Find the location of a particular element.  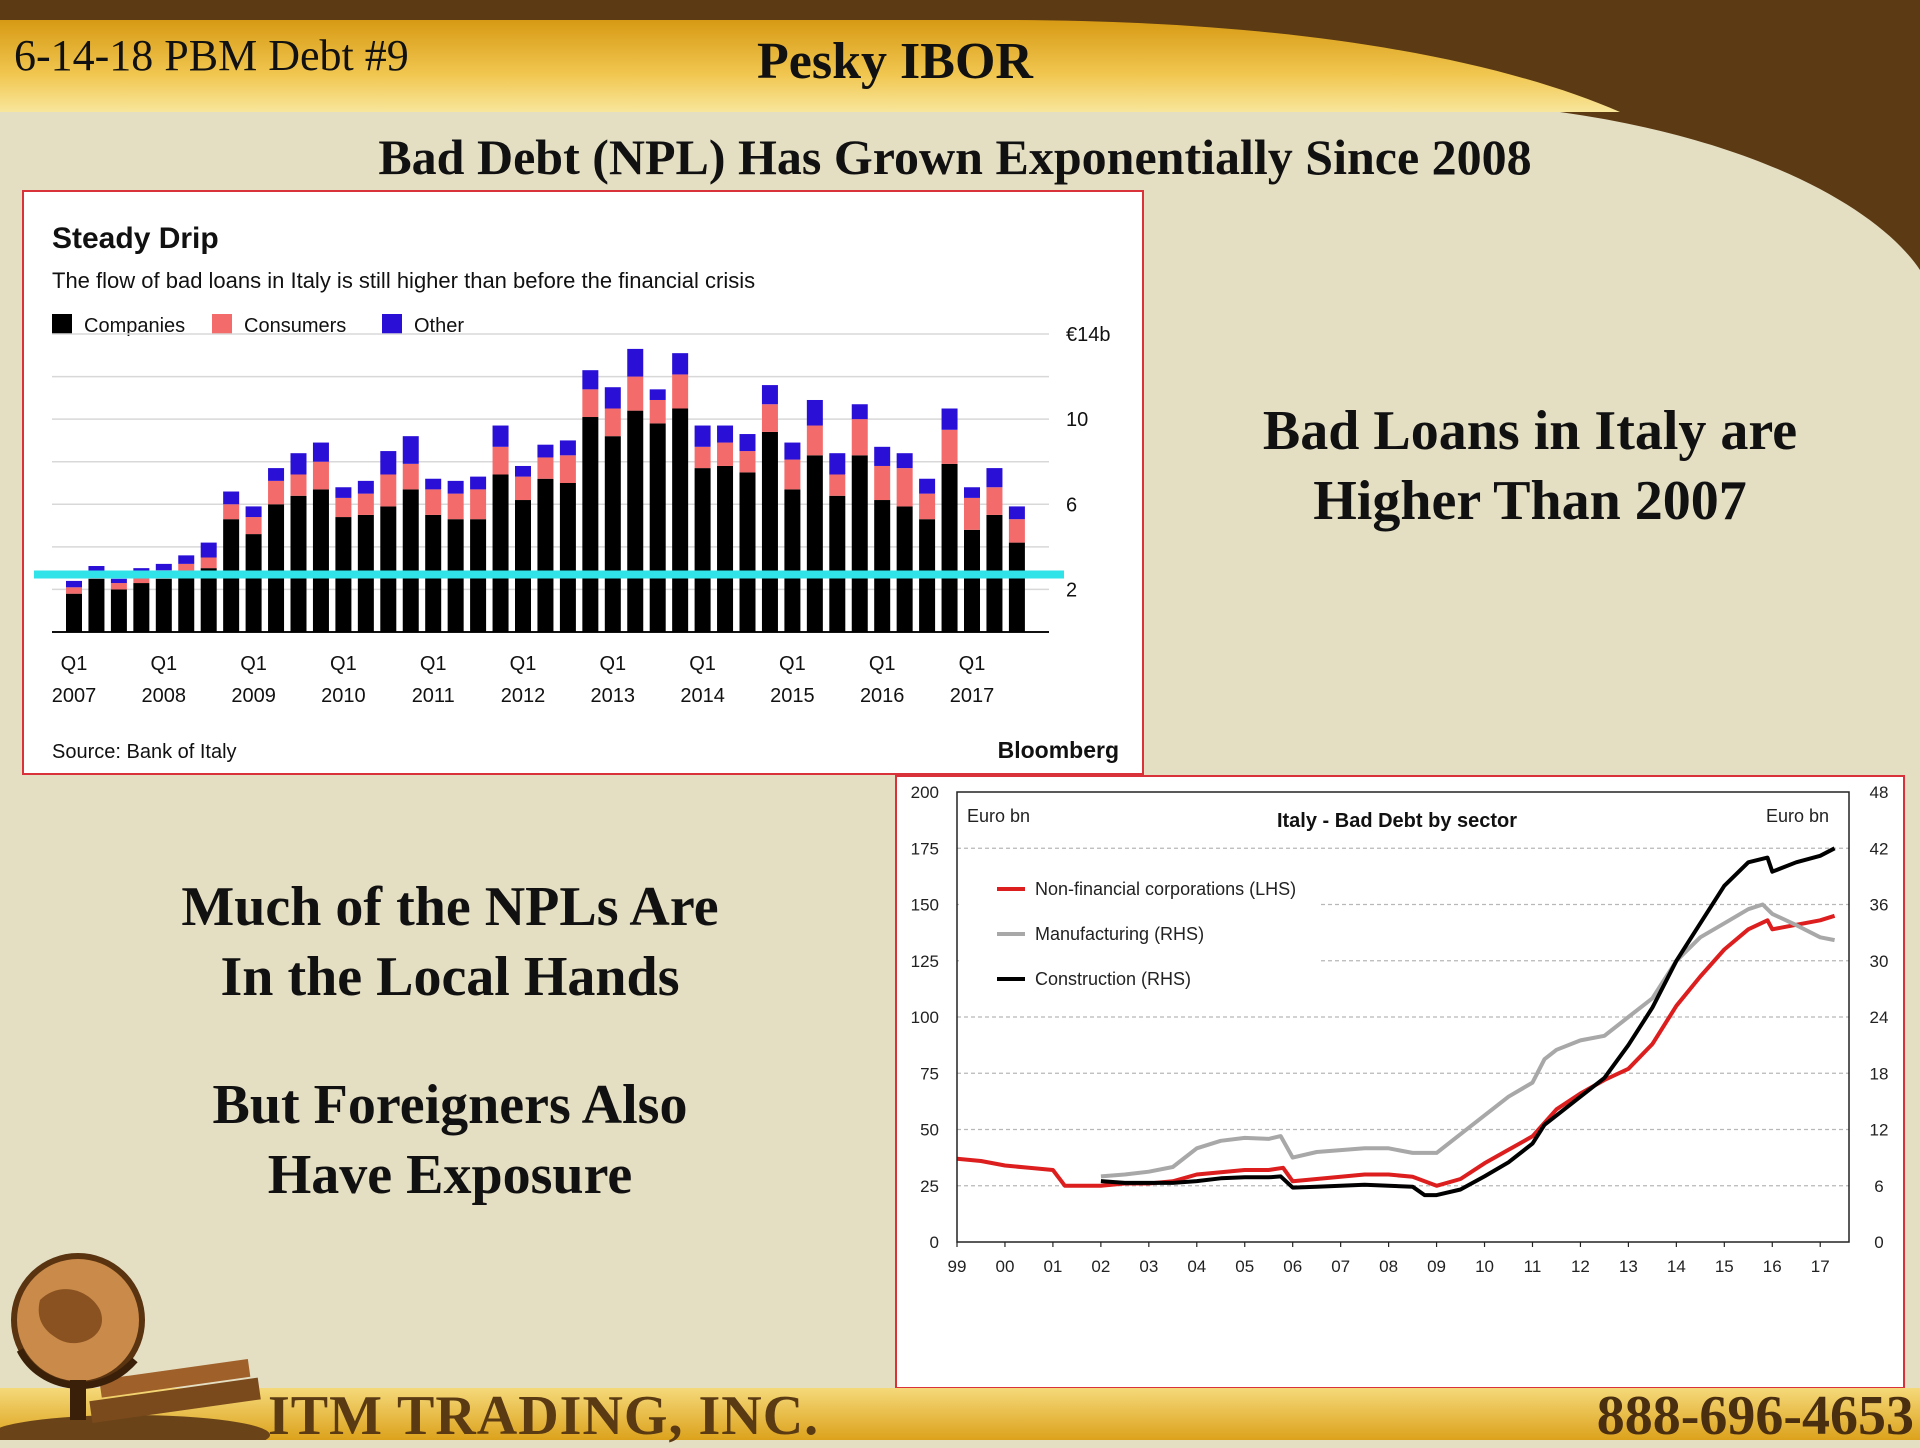

header-title: Pesky IBOR is located at coordinates (895, 61).